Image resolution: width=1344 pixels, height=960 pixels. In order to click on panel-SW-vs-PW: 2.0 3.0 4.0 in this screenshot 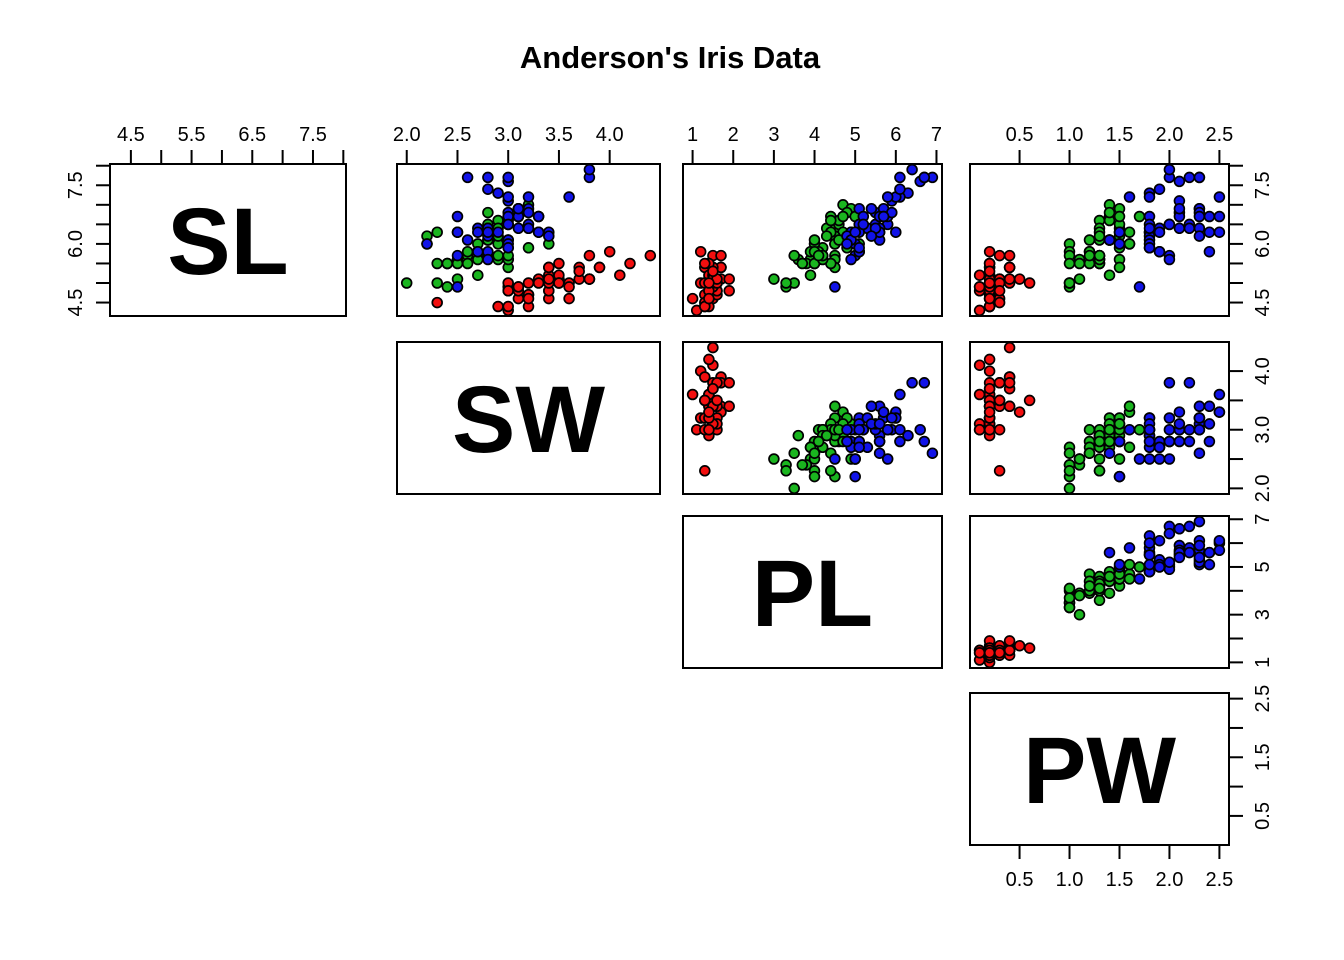, I will do `click(1121, 421)`.